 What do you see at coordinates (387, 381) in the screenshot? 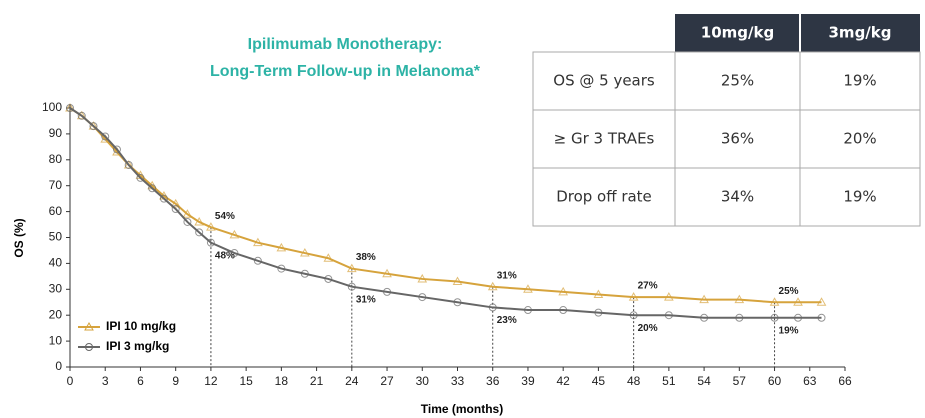
I see `x-tick-label: 27` at bounding box center [387, 381].